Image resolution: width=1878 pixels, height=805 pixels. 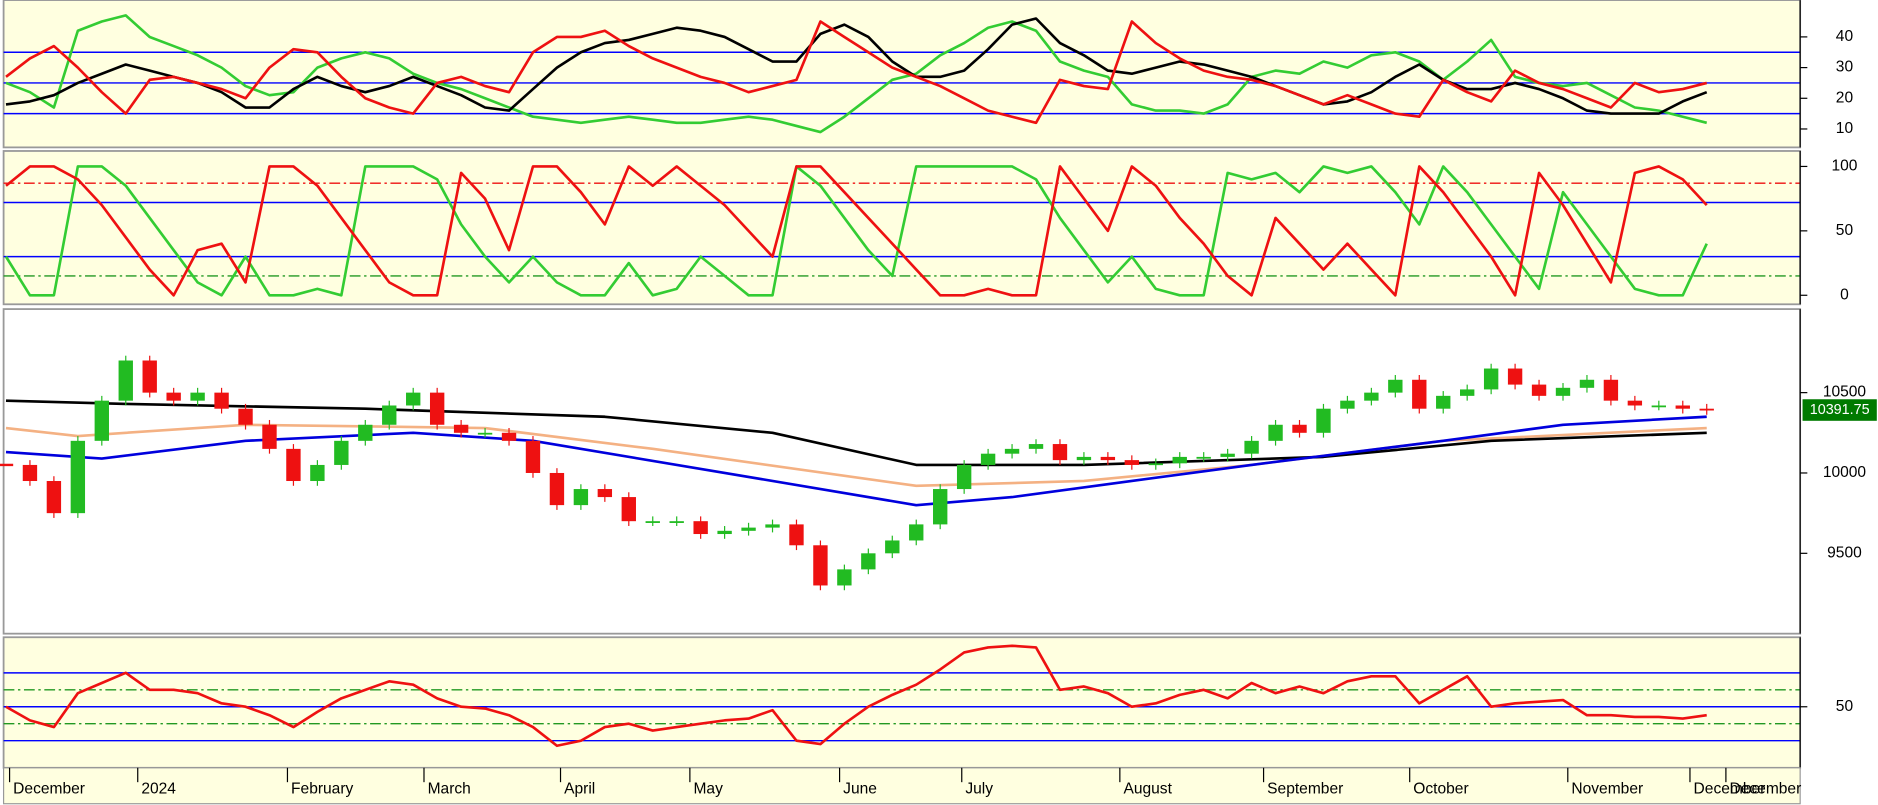 What do you see at coordinates (1845, 97) in the screenshot?
I see `y-tick-label: 20` at bounding box center [1845, 97].